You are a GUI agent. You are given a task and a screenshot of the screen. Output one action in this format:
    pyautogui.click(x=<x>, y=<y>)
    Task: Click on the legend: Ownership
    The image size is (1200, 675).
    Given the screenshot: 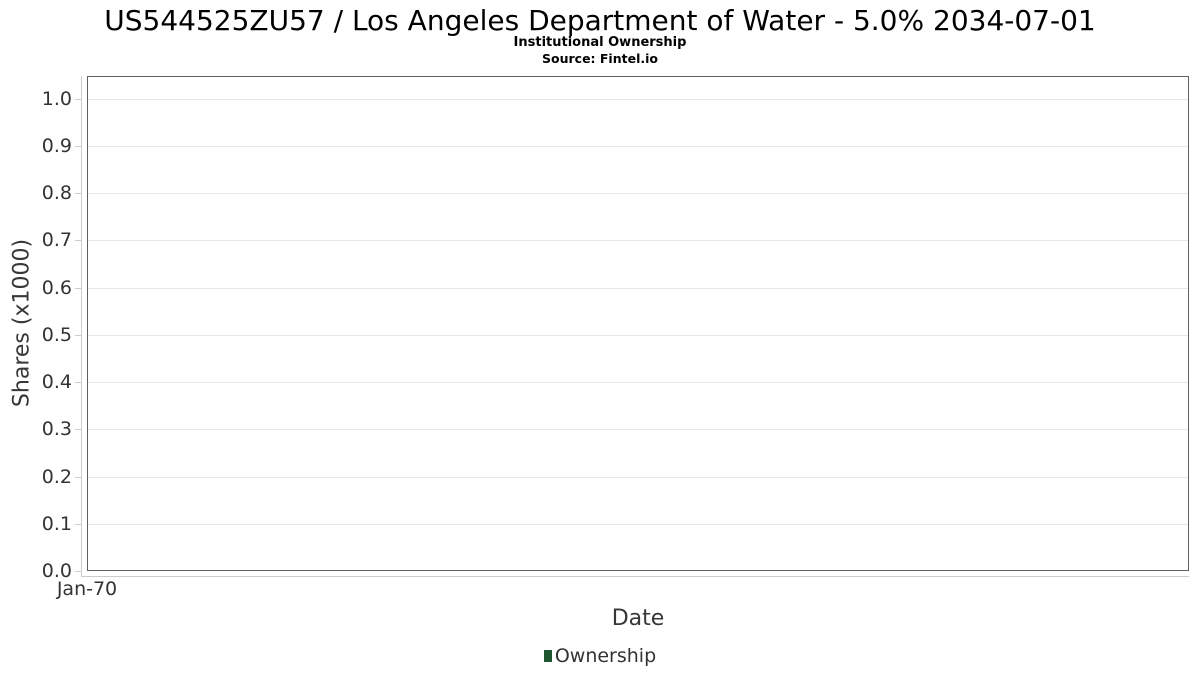 What is the action you would take?
    pyautogui.click(x=600, y=656)
    